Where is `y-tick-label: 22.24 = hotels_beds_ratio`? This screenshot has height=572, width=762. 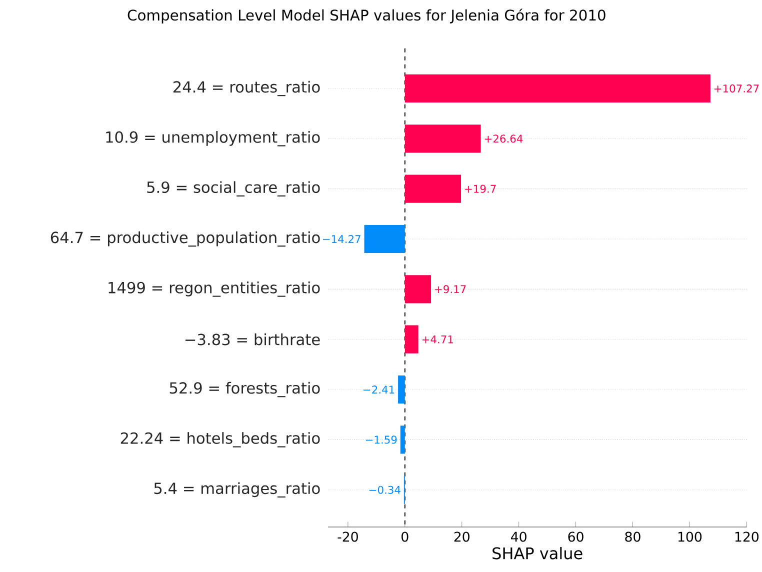
y-tick-label: 22.24 = hotels_beds_ratio is located at coordinates (220, 440).